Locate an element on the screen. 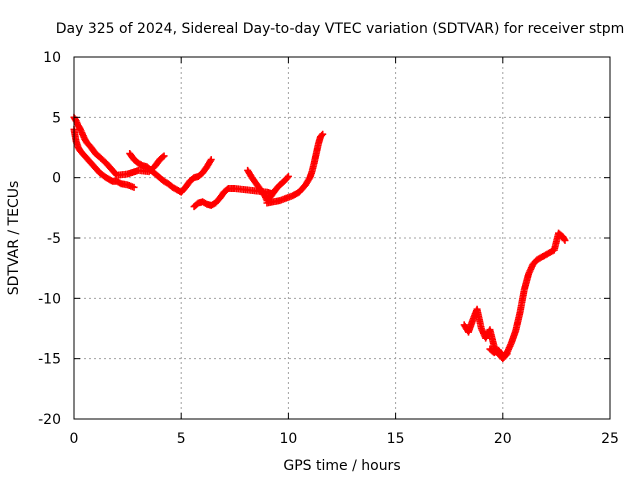 This screenshot has height=484, width=640. x-tick-label: 0 is located at coordinates (74, 439).